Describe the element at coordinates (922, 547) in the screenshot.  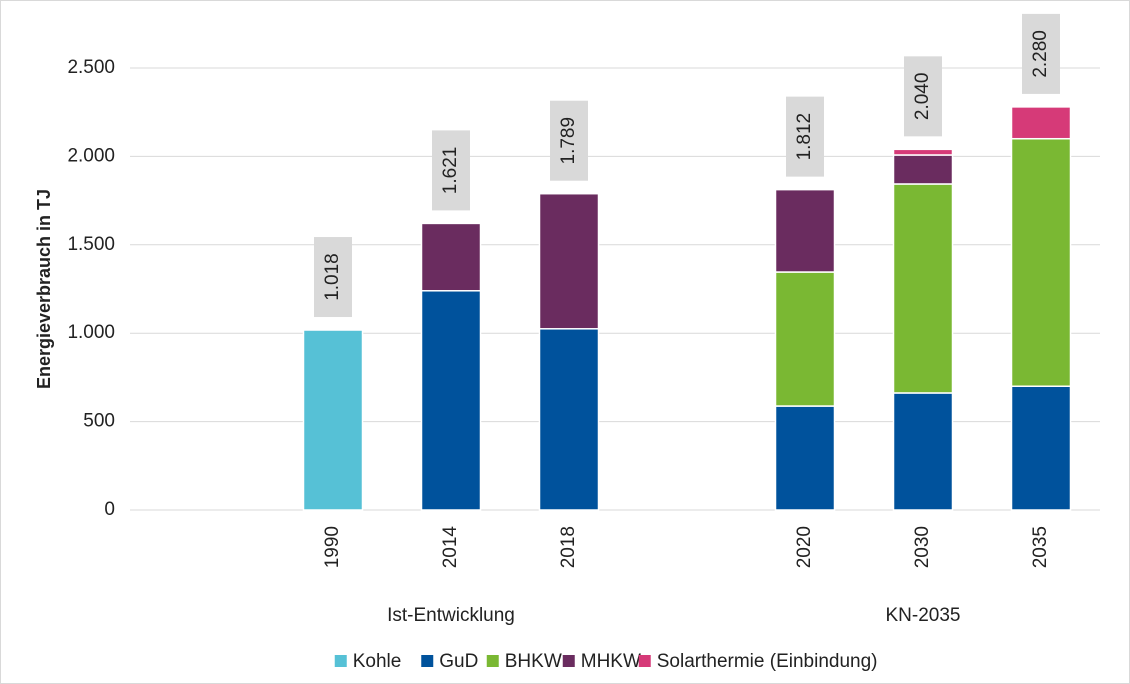
I see `x-tick-label: 2030` at that location.